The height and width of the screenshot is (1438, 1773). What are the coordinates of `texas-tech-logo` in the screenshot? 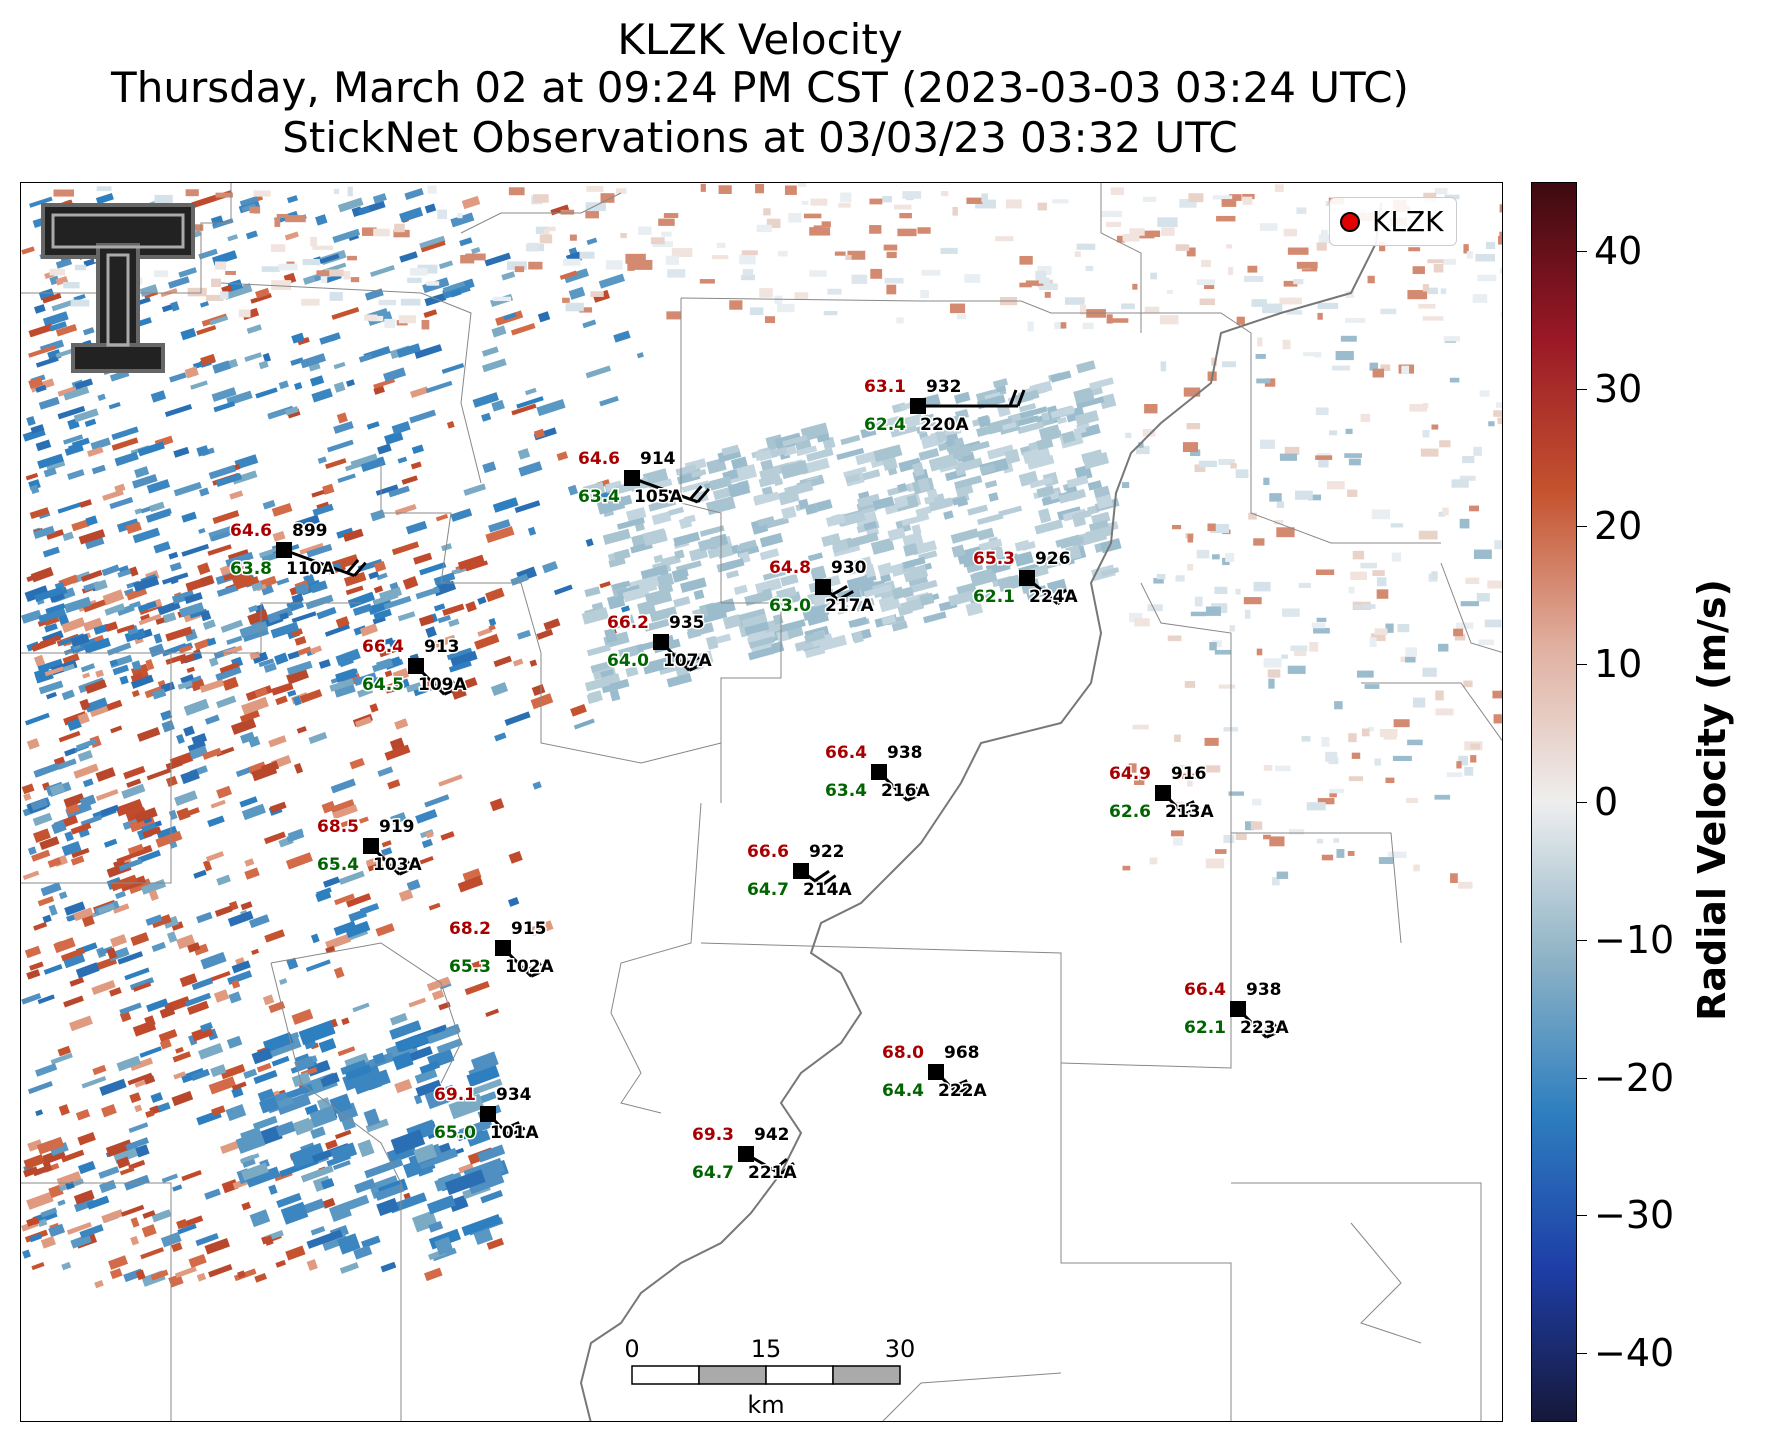 It's located at (118, 288).